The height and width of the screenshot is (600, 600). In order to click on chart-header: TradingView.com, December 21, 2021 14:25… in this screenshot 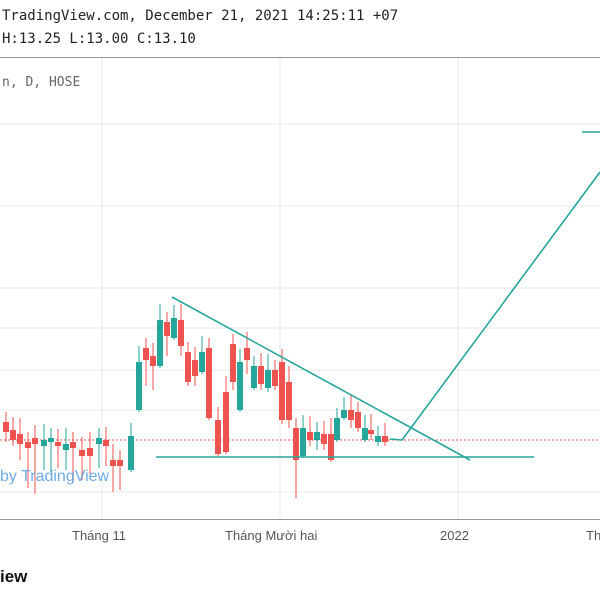, I will do `click(300, 28)`.